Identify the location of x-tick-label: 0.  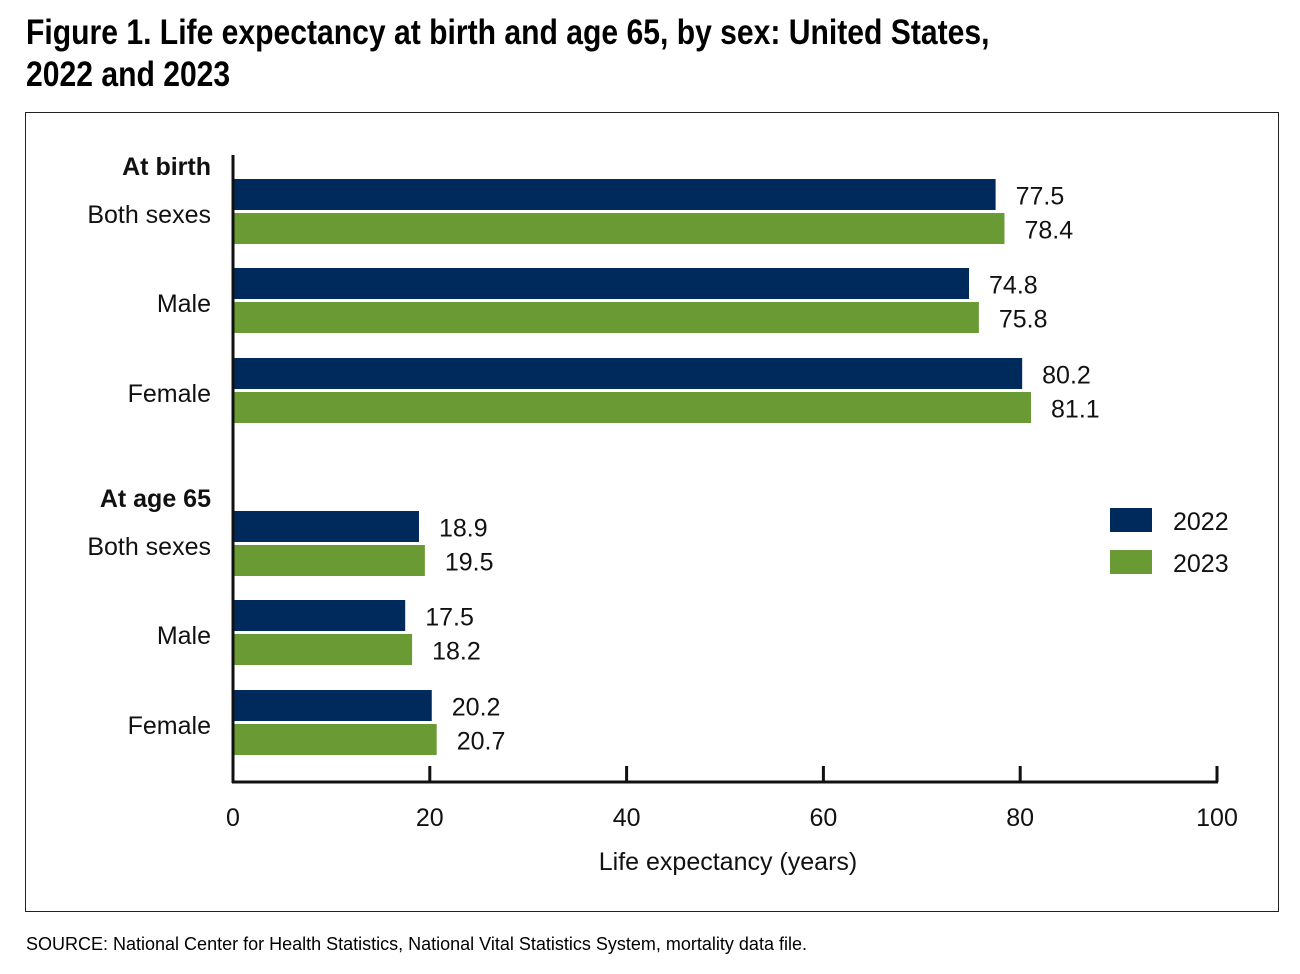
(233, 818).